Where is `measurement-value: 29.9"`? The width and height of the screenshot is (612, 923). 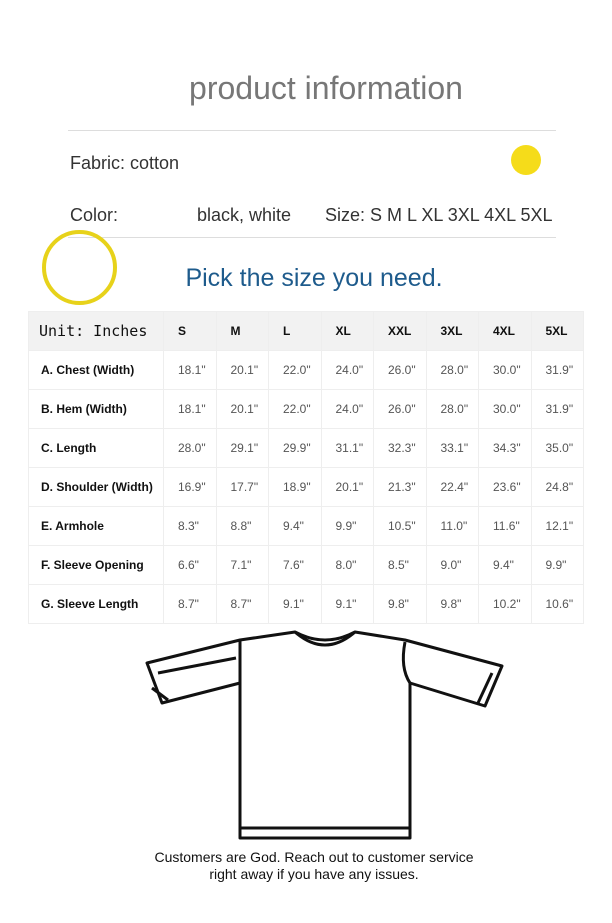 measurement-value: 29.9" is located at coordinates (295, 448).